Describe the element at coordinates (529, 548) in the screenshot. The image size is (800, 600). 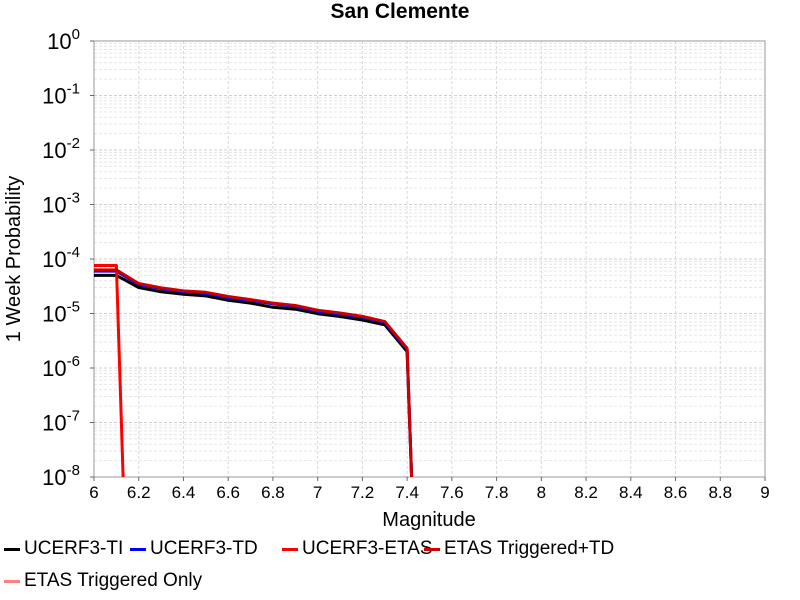
I see `legend-label: ETAS Triggered+TD` at that location.